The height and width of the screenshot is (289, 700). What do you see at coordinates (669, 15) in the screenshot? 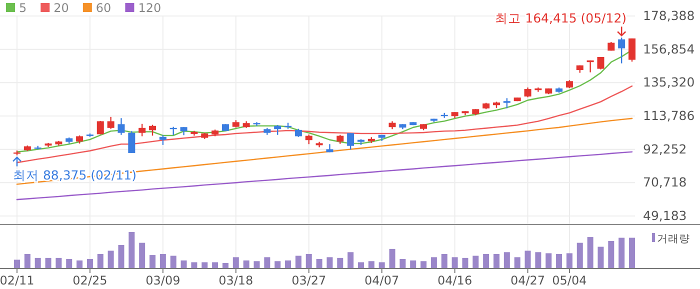
I see `y-tick-label: 178,388` at bounding box center [669, 15].